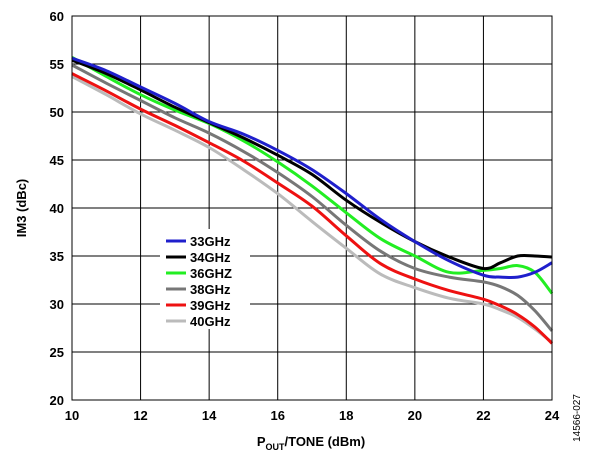 This screenshot has height=455, width=590. I want to click on legend-label: 36GHZ, so click(211, 273).